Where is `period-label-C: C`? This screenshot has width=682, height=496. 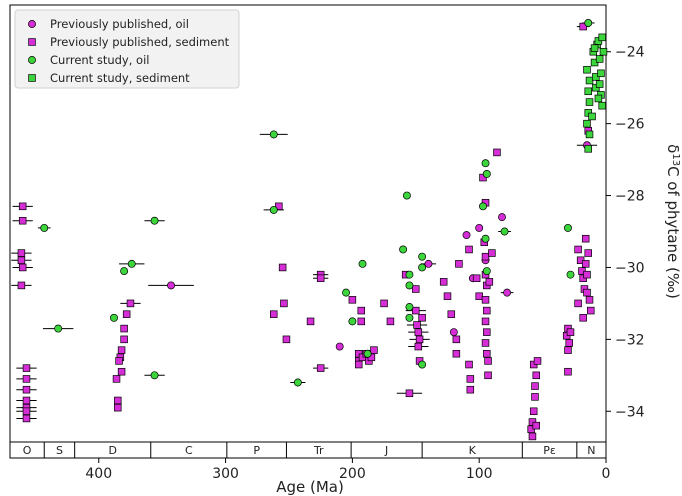 period-label-C: C is located at coordinates (189, 450).